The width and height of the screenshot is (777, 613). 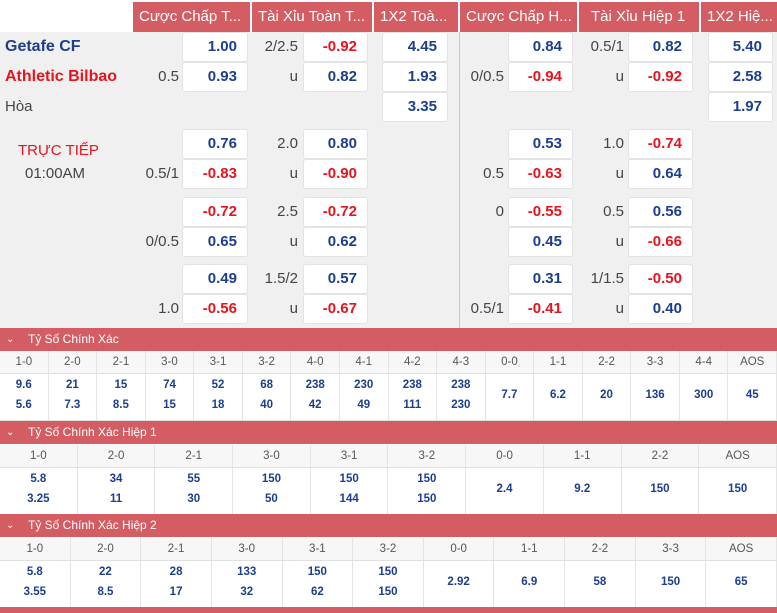 I want to click on score-odds-cell: 5.8 3.25, so click(x=39, y=491).